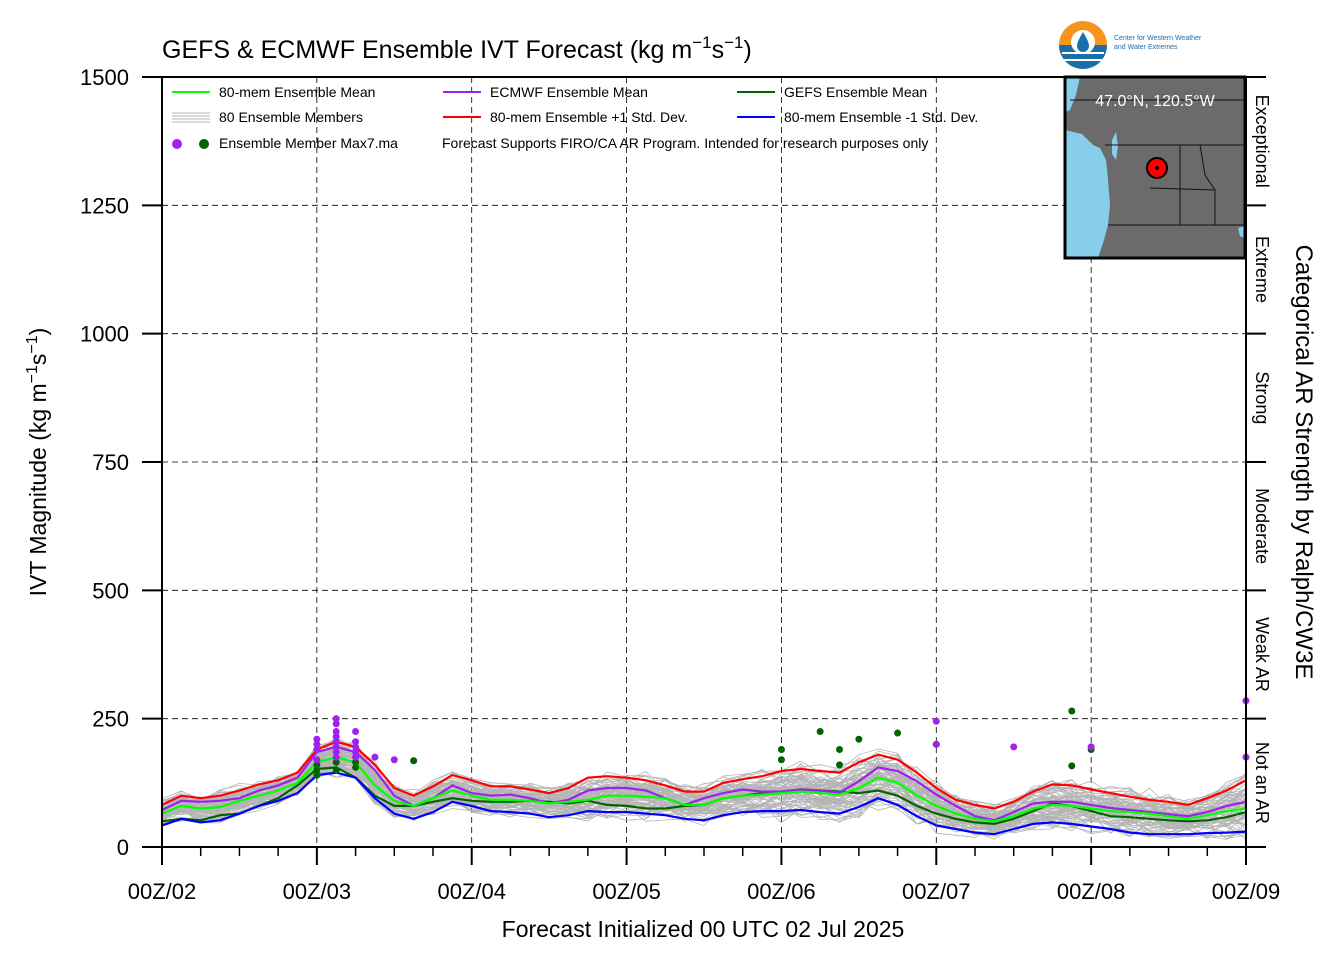  I want to click on legend-label-members: 80 Ensemble Members, so click(291, 117).